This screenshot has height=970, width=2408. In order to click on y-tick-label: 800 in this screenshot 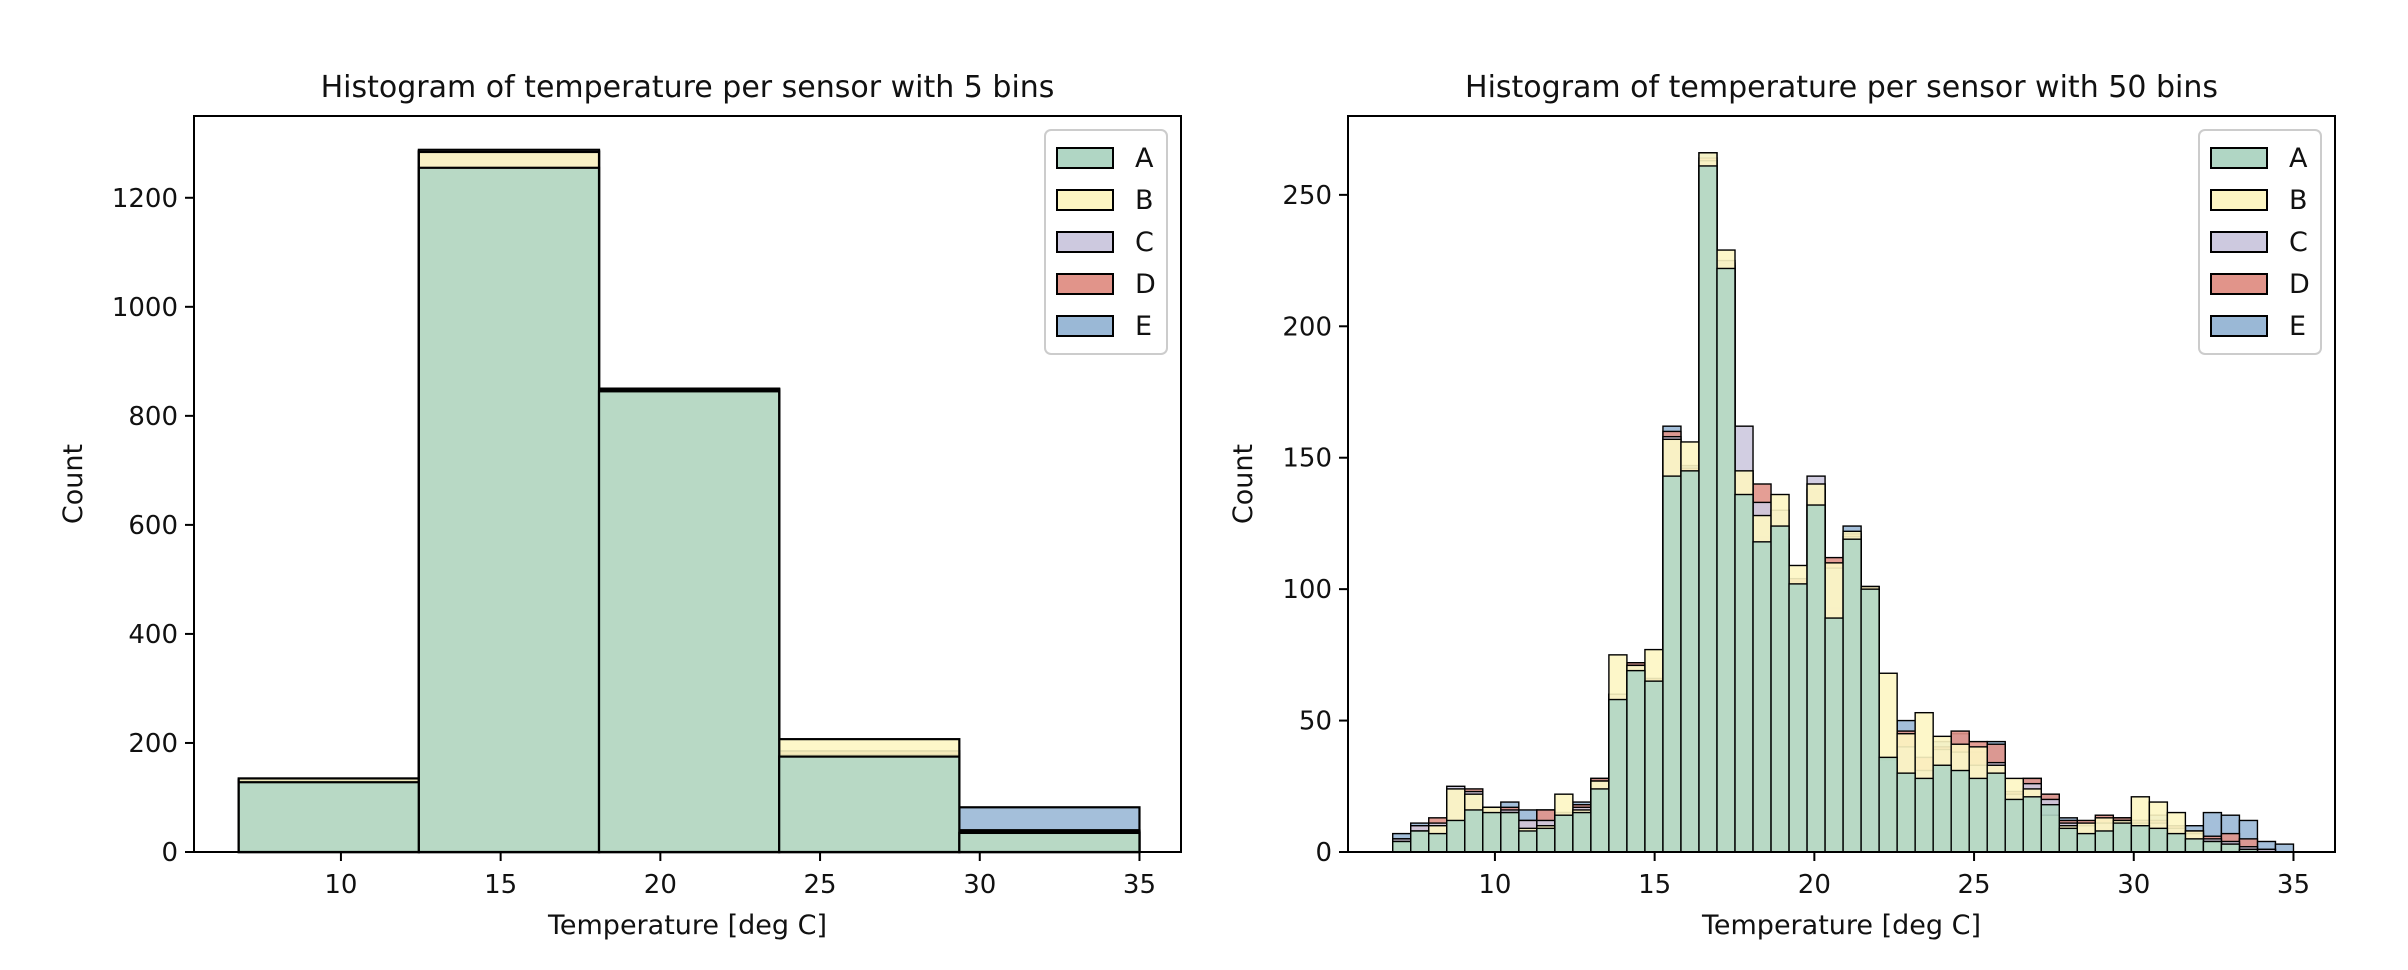, I will do `click(153, 417)`.